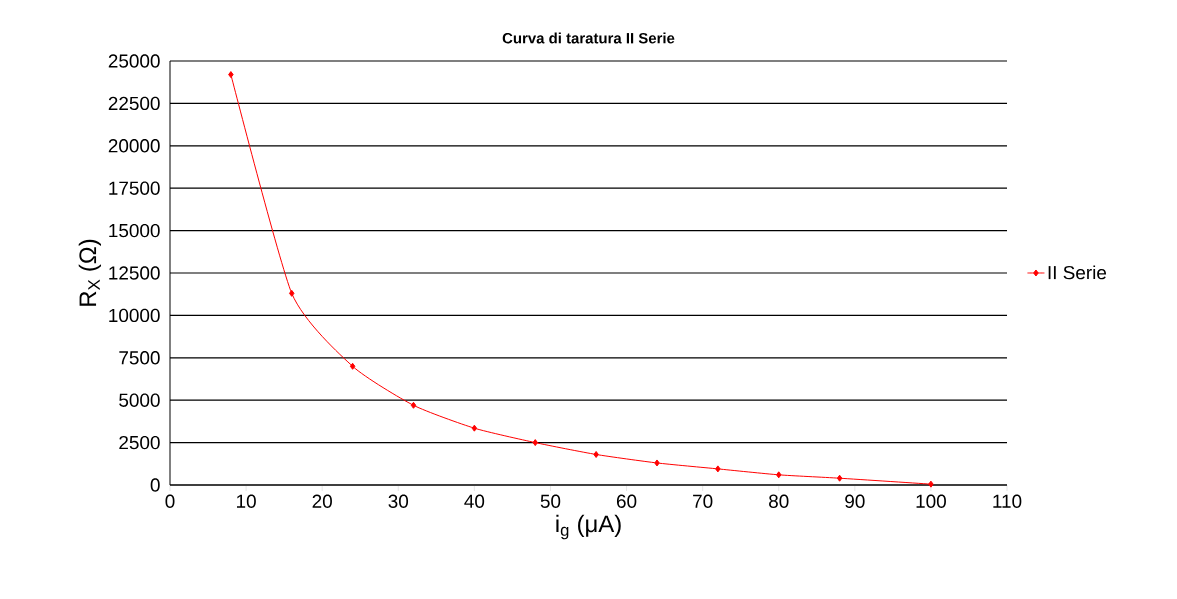 This screenshot has height=599, width=1177. Describe the element at coordinates (90, 272) in the screenshot. I see `y-axis-title: R$_{X}$ (Ω)` at that location.